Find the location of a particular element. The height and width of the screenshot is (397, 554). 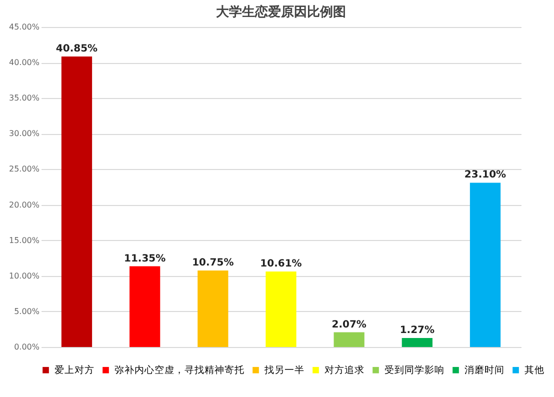

data-label: 2.07% is located at coordinates (349, 324).